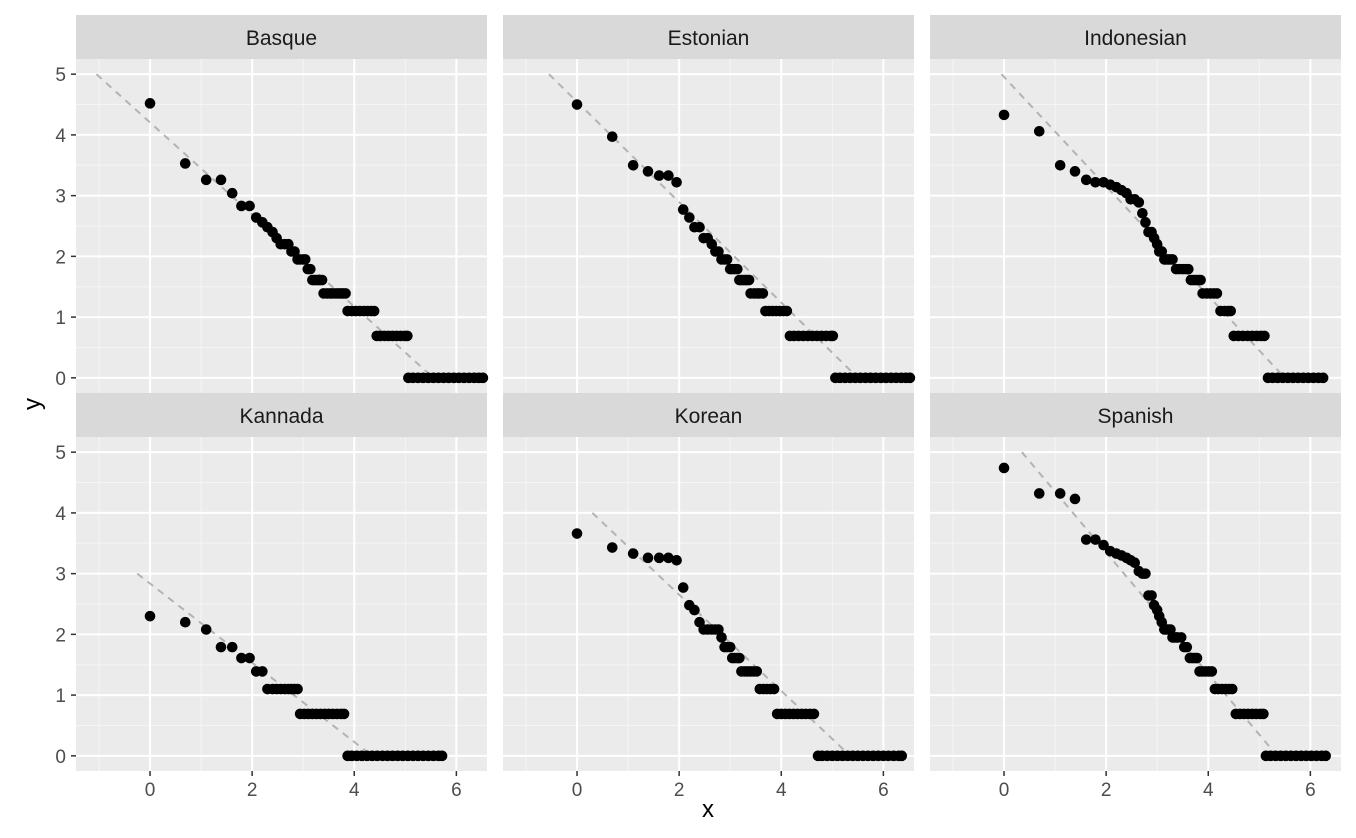  What do you see at coordinates (709, 38) in the screenshot?
I see `facet-strip-label: Estonian` at bounding box center [709, 38].